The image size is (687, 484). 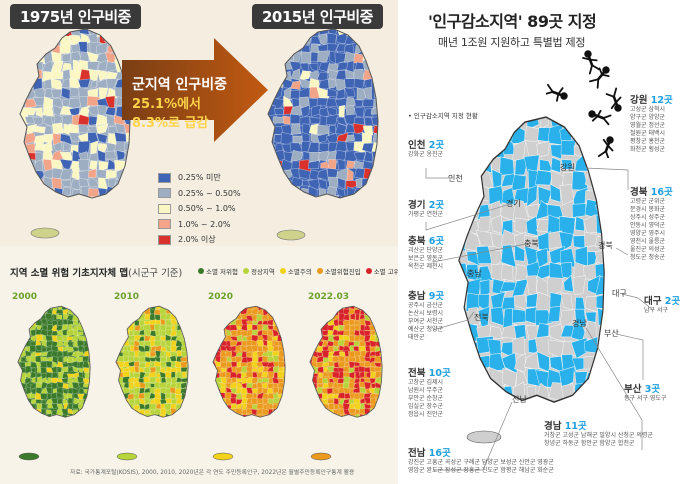 I want to click on year-2020-label: 2020, so click(x=221, y=297).